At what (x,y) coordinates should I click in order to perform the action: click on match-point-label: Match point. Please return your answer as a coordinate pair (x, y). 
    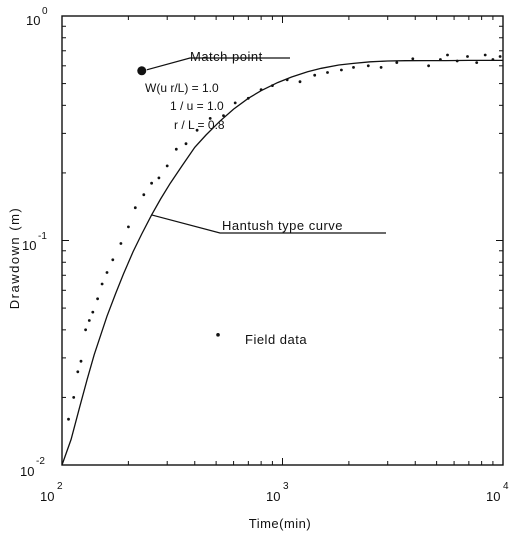
    Looking at the image, I should click on (226, 56).